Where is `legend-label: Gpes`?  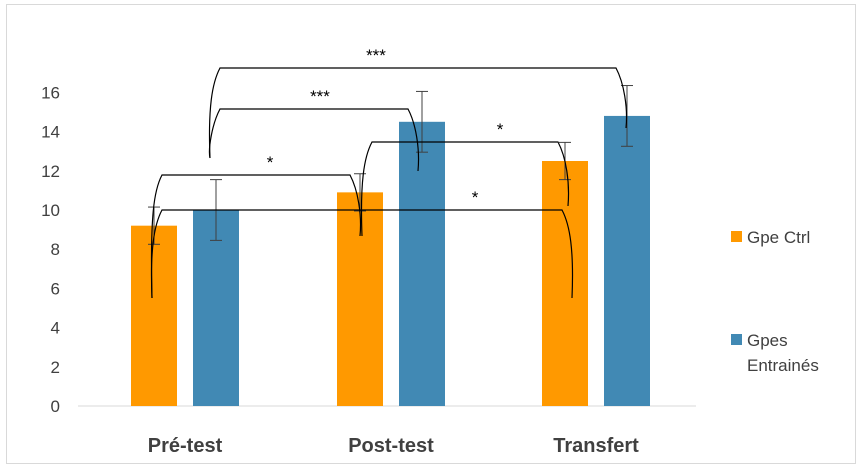
legend-label: Gpes is located at coordinates (767, 340).